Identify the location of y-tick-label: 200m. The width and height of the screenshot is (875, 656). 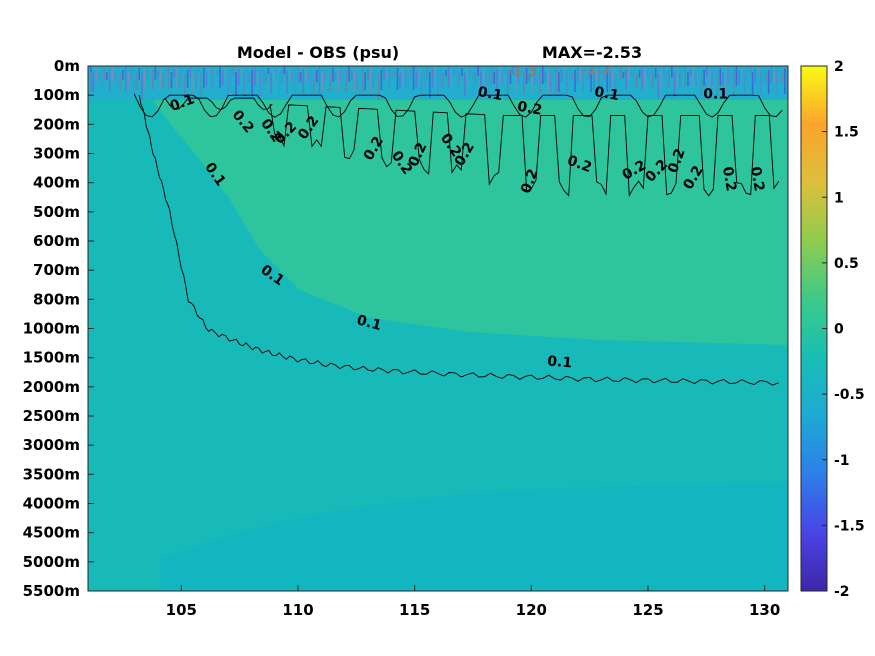
(56, 124).